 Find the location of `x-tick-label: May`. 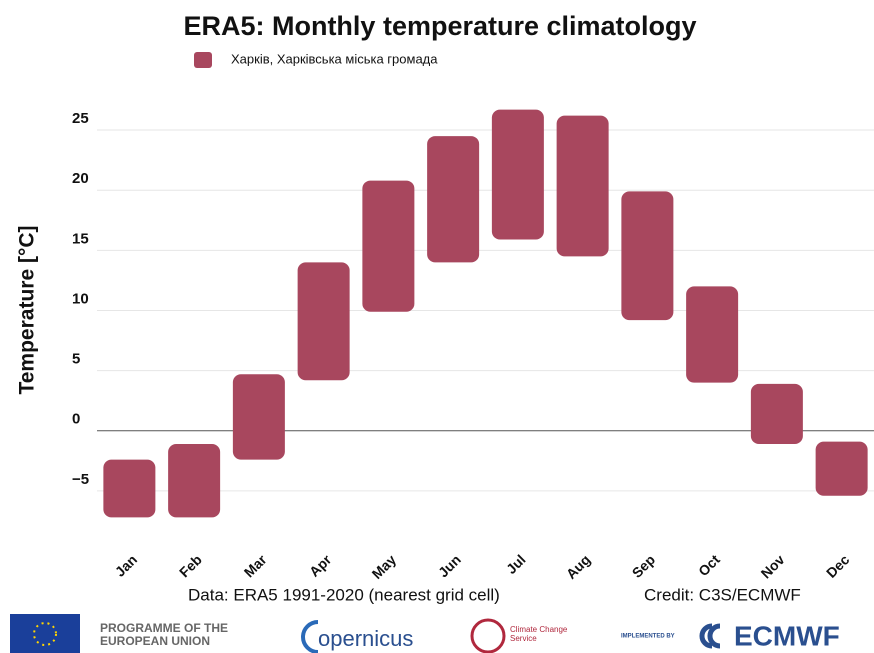

x-tick-label: May is located at coordinates (384, 566).